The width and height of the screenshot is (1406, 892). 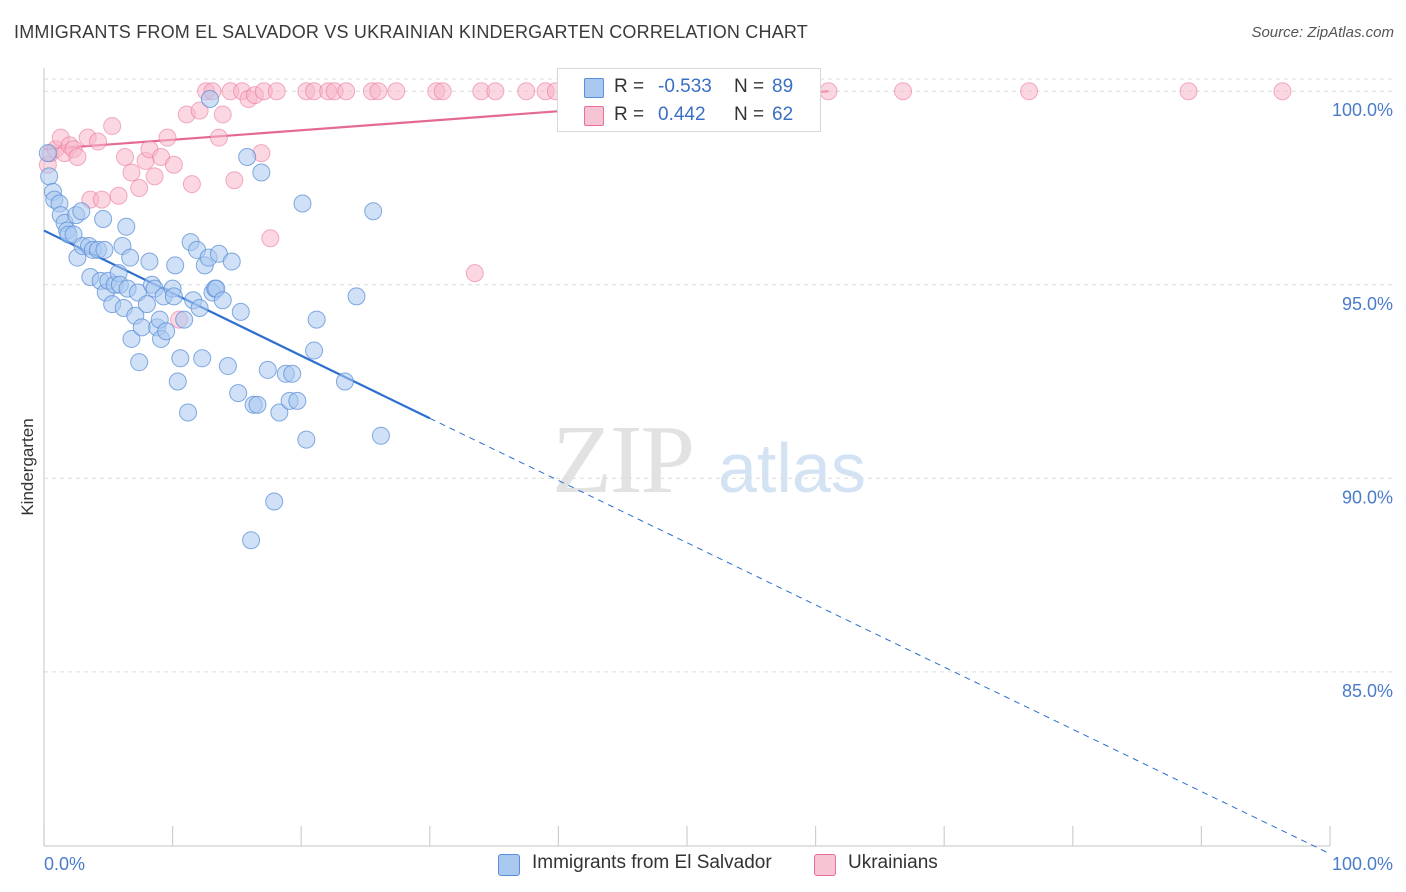 I want to click on el-salvador-trend-line, so click(x=237, y=324).